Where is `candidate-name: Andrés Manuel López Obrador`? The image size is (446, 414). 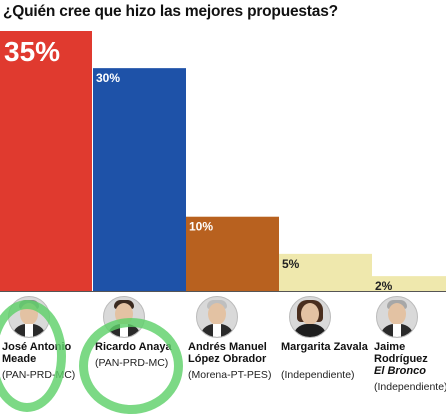 candidate-name: Andrés Manuel López Obrador is located at coordinates (227, 353).